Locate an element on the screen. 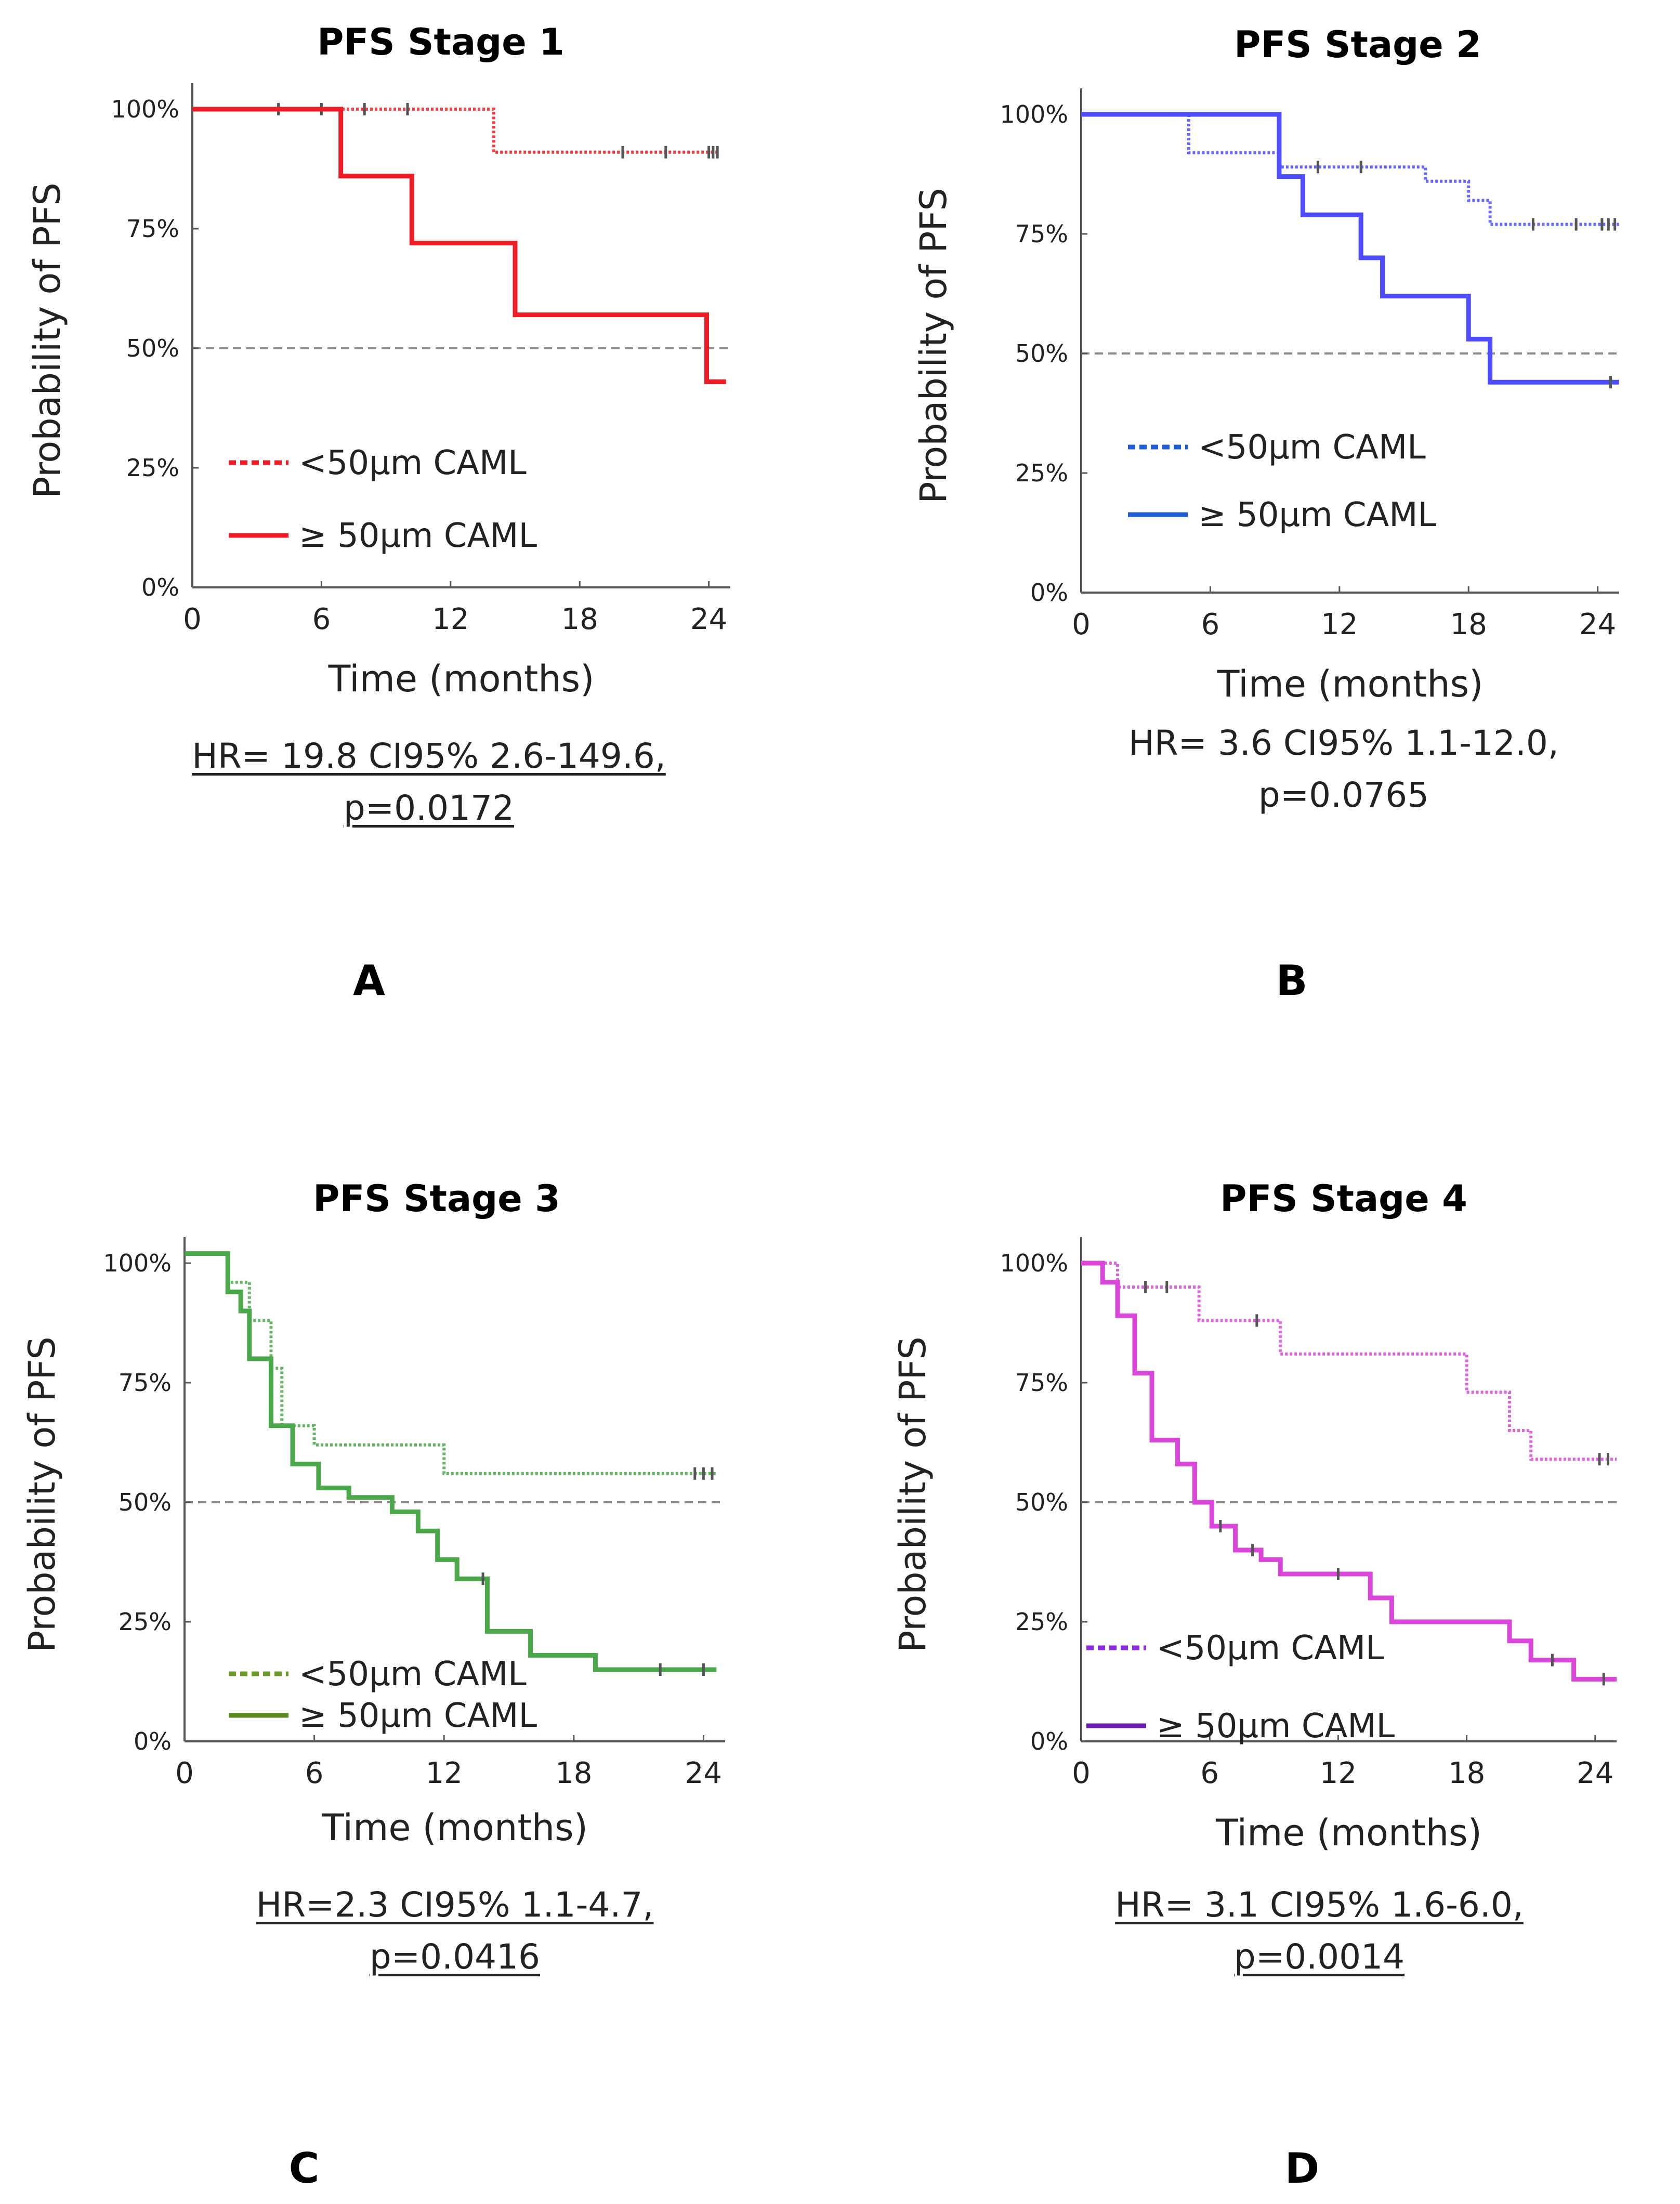  chart-title: PFS Stage 3 is located at coordinates (436, 1199).